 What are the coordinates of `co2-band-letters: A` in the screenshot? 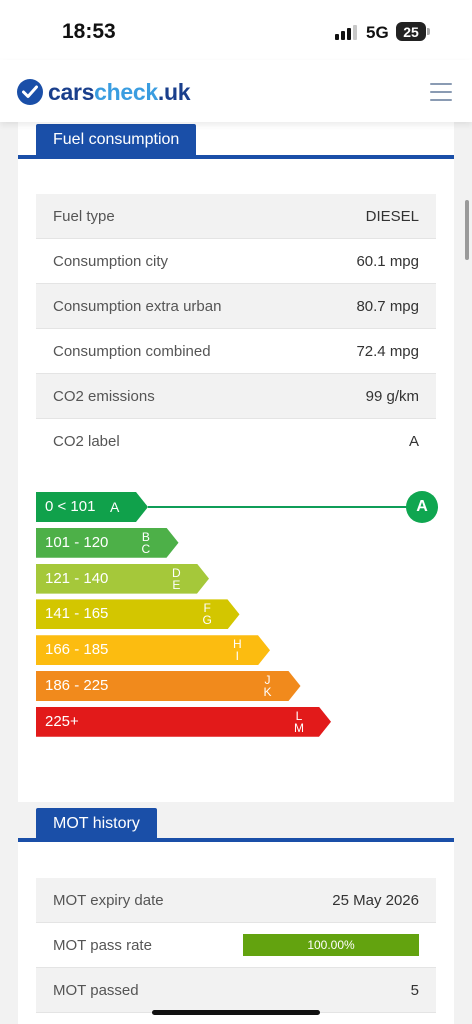 It's located at (115, 507).